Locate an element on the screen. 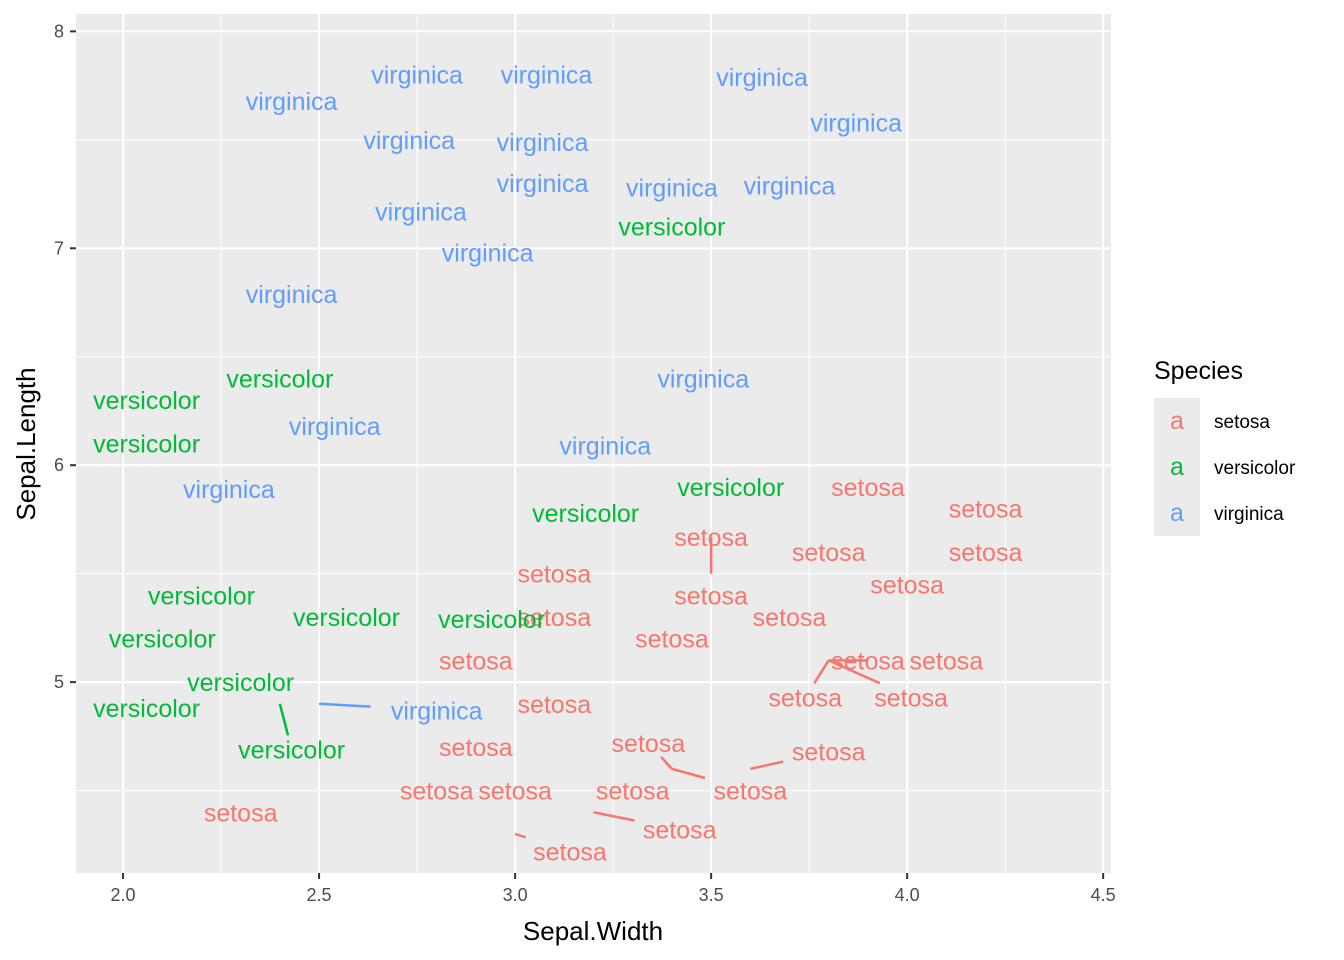 This screenshot has width=1344, height=960. legend-label-virginica: virginica is located at coordinates (1249, 514).